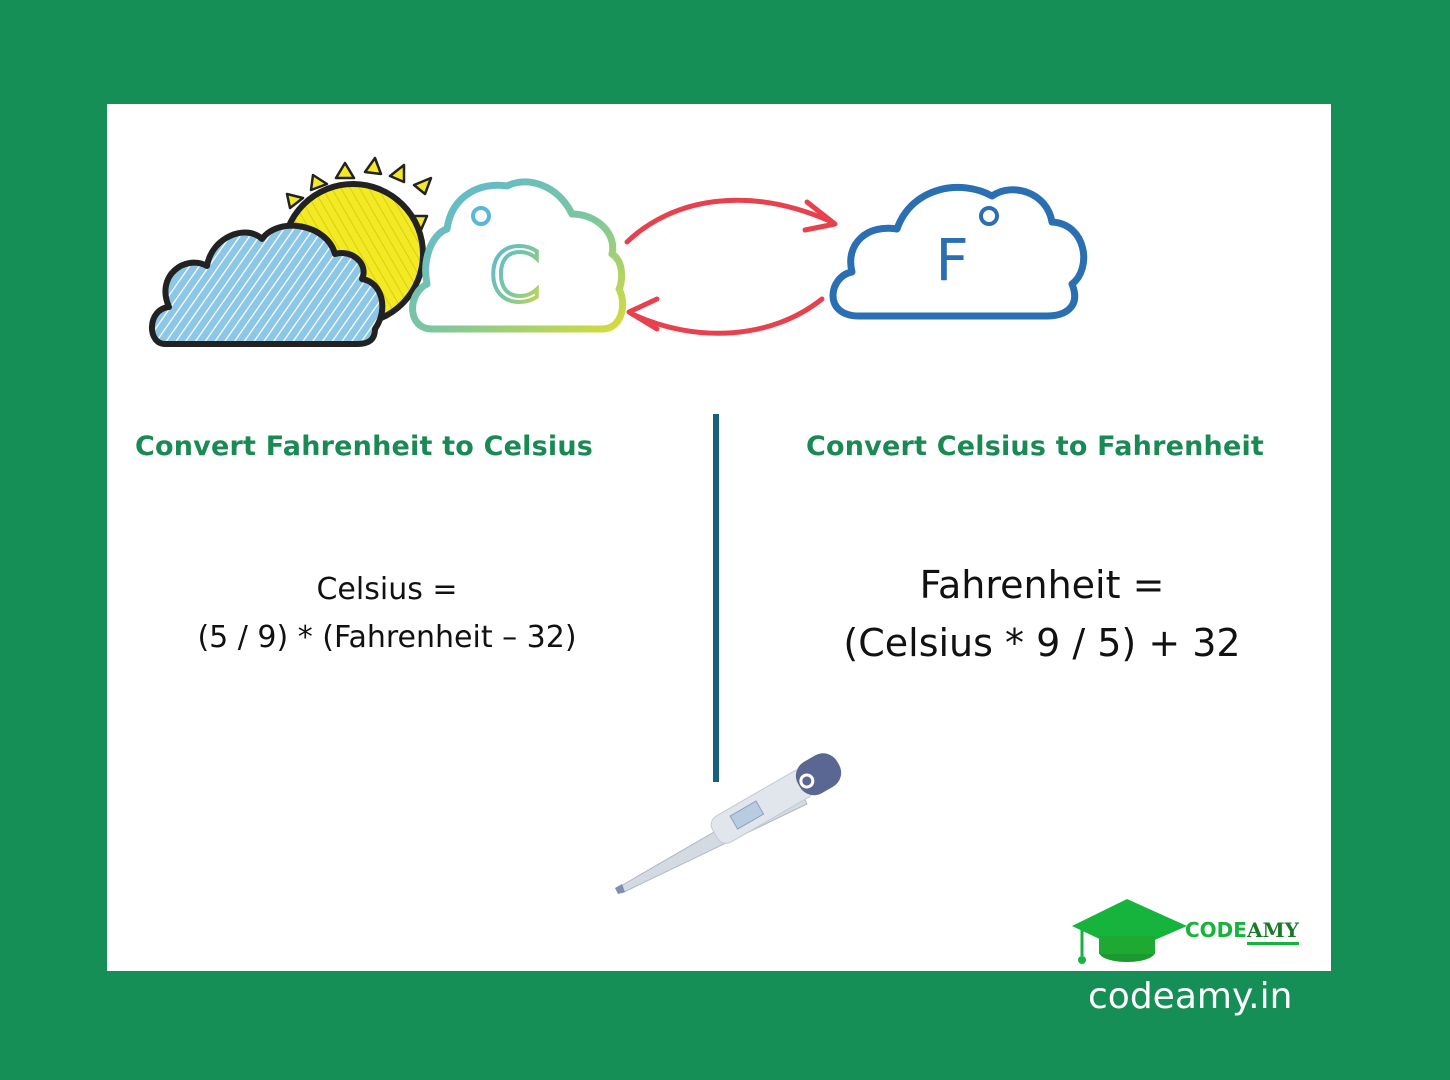 The image size is (1450, 1080). What do you see at coordinates (728, 823) in the screenshot?
I see `thermometer-icon` at bounding box center [728, 823].